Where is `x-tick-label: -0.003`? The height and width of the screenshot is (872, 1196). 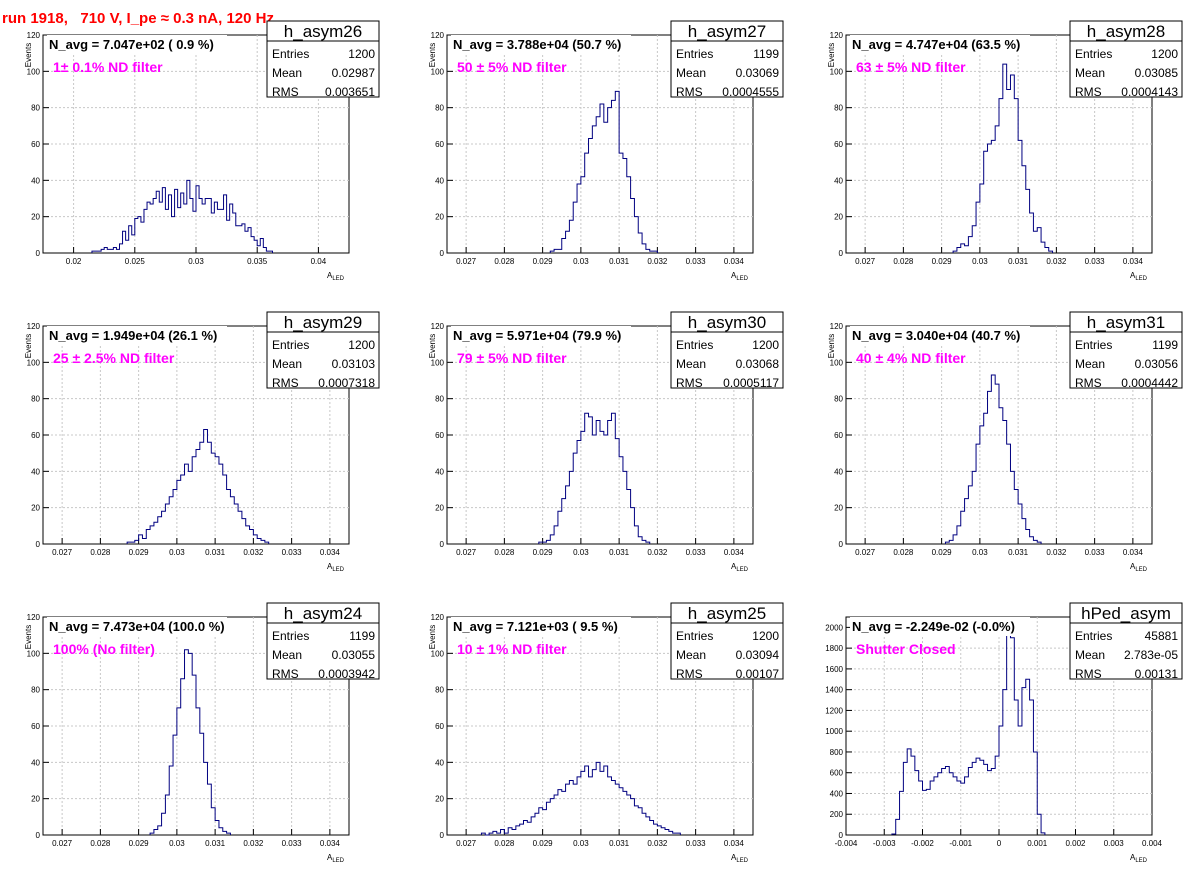 x-tick-label: -0.003 is located at coordinates (884, 843).